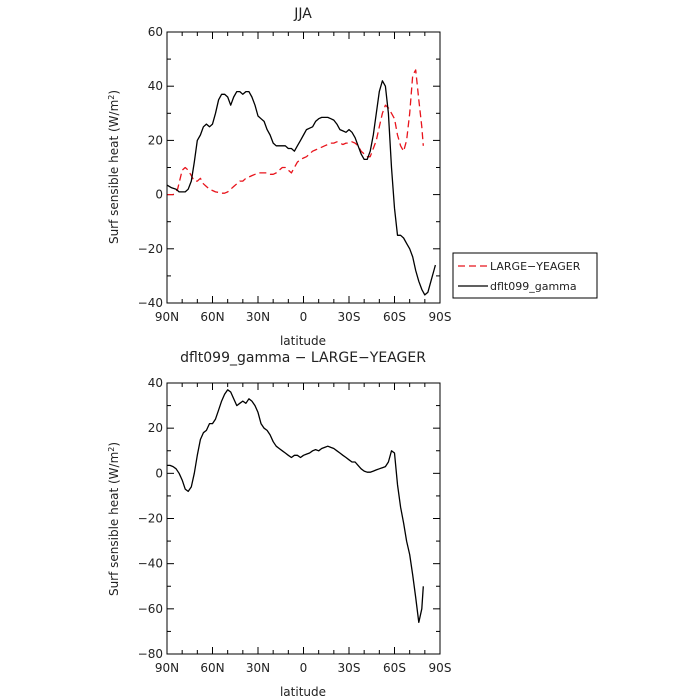 Image resolution: width=700 pixels, height=700 pixels. Describe the element at coordinates (114, 92) in the screenshot. I see `top-y-label-end: )` at that location.